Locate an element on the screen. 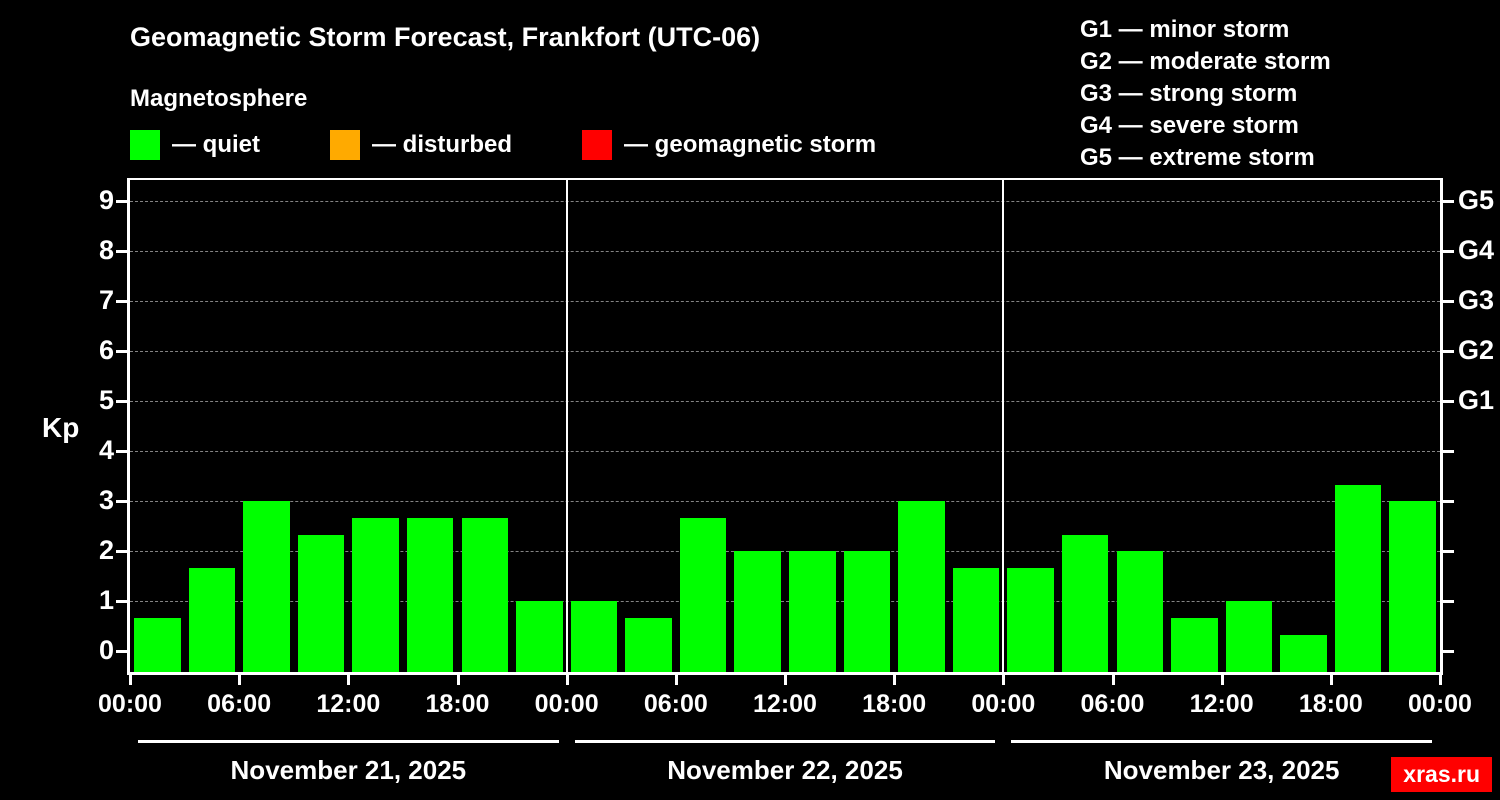 Image resolution: width=1500 pixels, height=800 pixels. y-axis-tick-label: 5 is located at coordinates (106, 400).